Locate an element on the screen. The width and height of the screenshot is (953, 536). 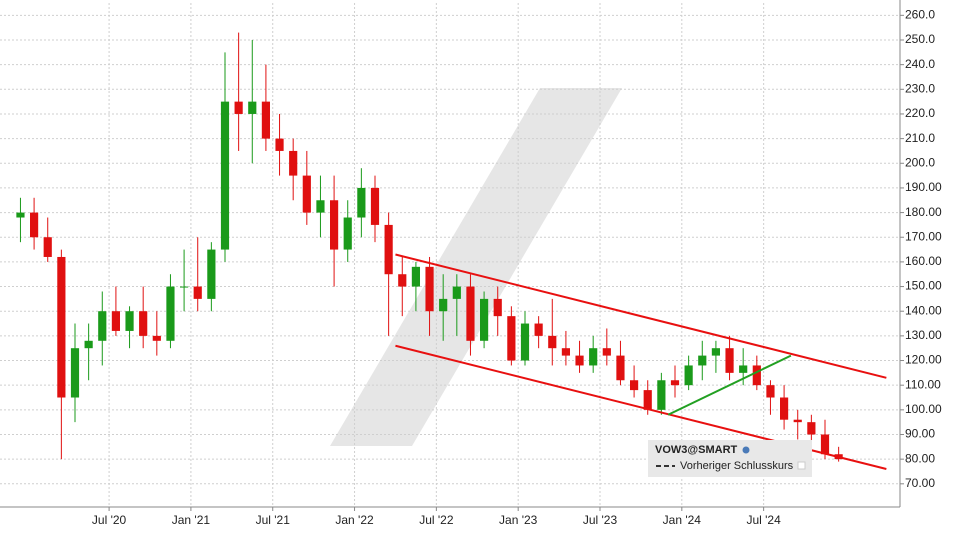
y-tick-label: 160.00 is located at coordinates (923, 261).